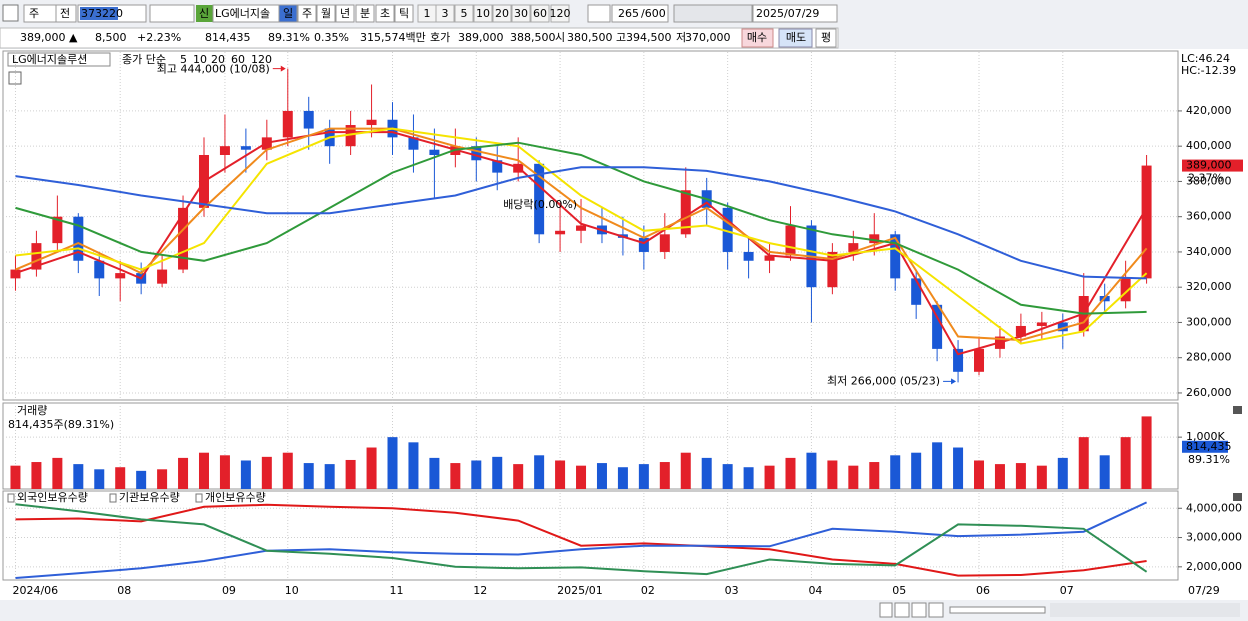  I want to click on period-label: 주, so click(307, 13).